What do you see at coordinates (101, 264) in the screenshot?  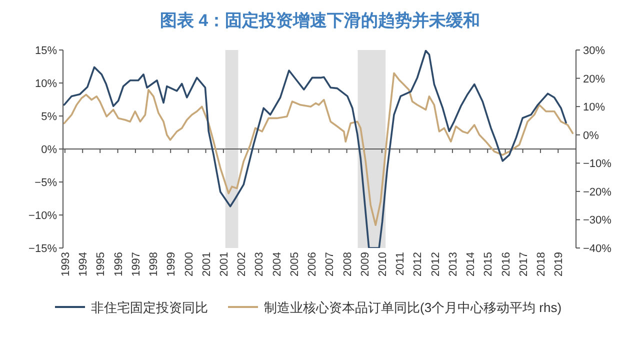 I see `x-tick-label: 1995` at bounding box center [101, 264].